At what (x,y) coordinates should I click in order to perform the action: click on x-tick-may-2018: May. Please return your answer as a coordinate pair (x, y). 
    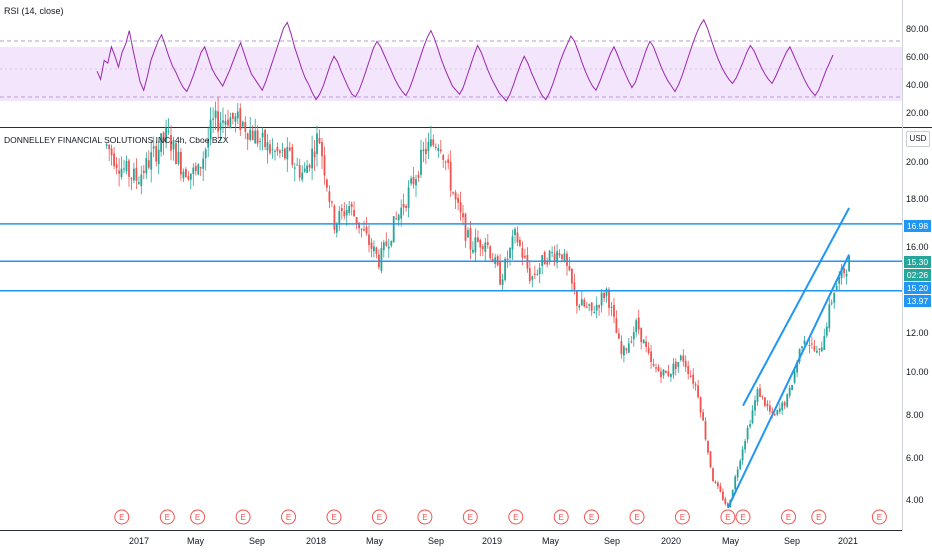
    Looking at the image, I should click on (375, 541).